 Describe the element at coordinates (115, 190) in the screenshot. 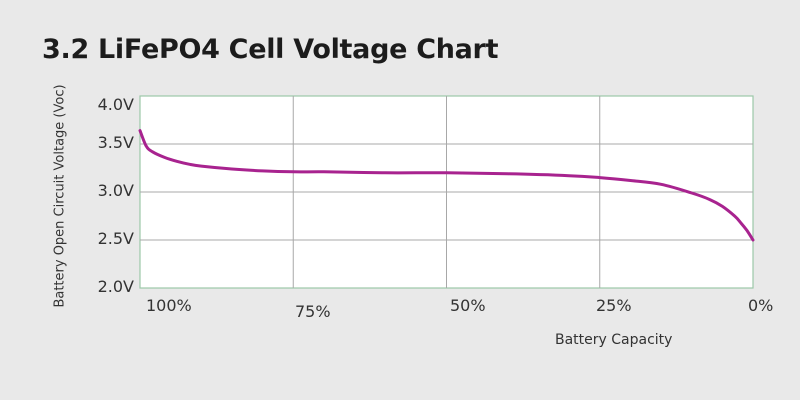

I see `y-tick-3.0: 3.0V` at that location.